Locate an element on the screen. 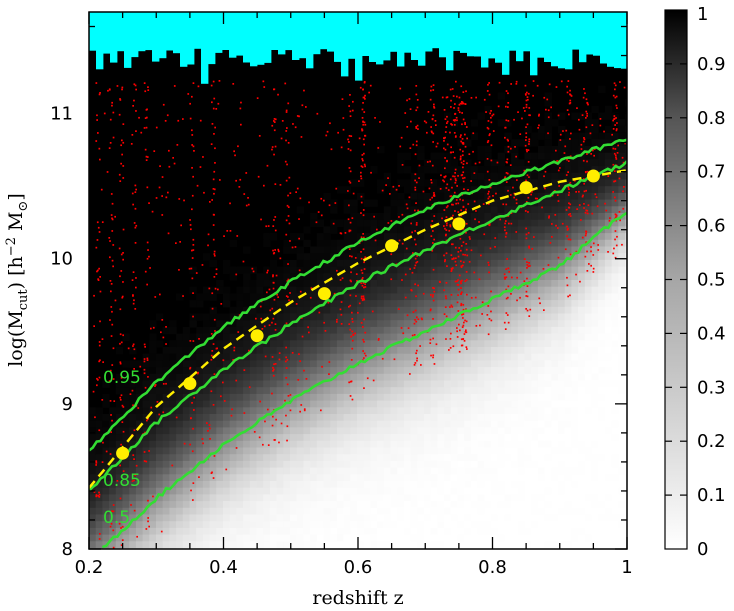 The height and width of the screenshot is (611, 734). saturated-bin is located at coordinates (184, 39).